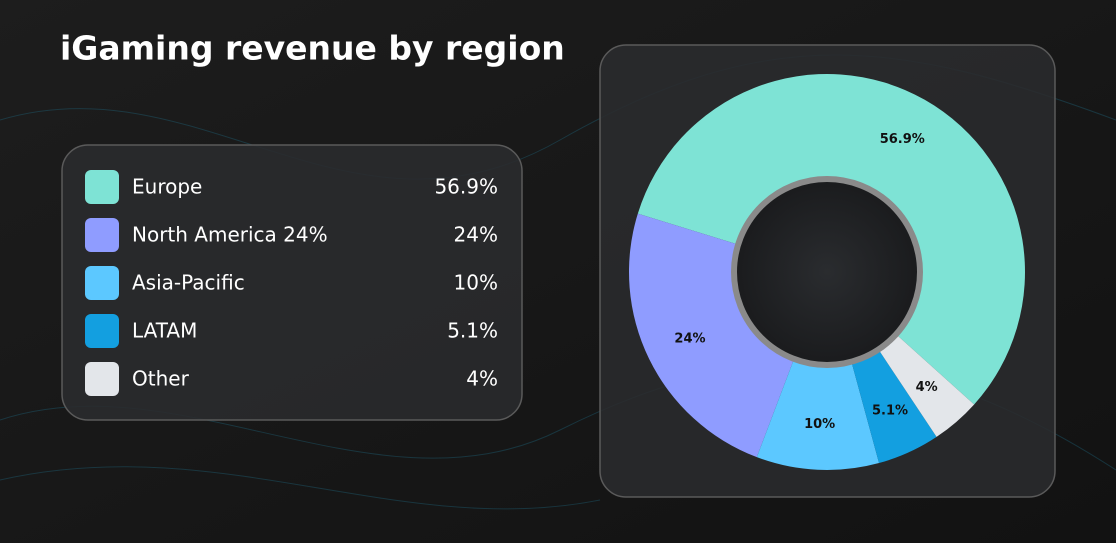 The width and height of the screenshot is (1116, 543). I want to click on legend-label: North America 24%, so click(230, 235).